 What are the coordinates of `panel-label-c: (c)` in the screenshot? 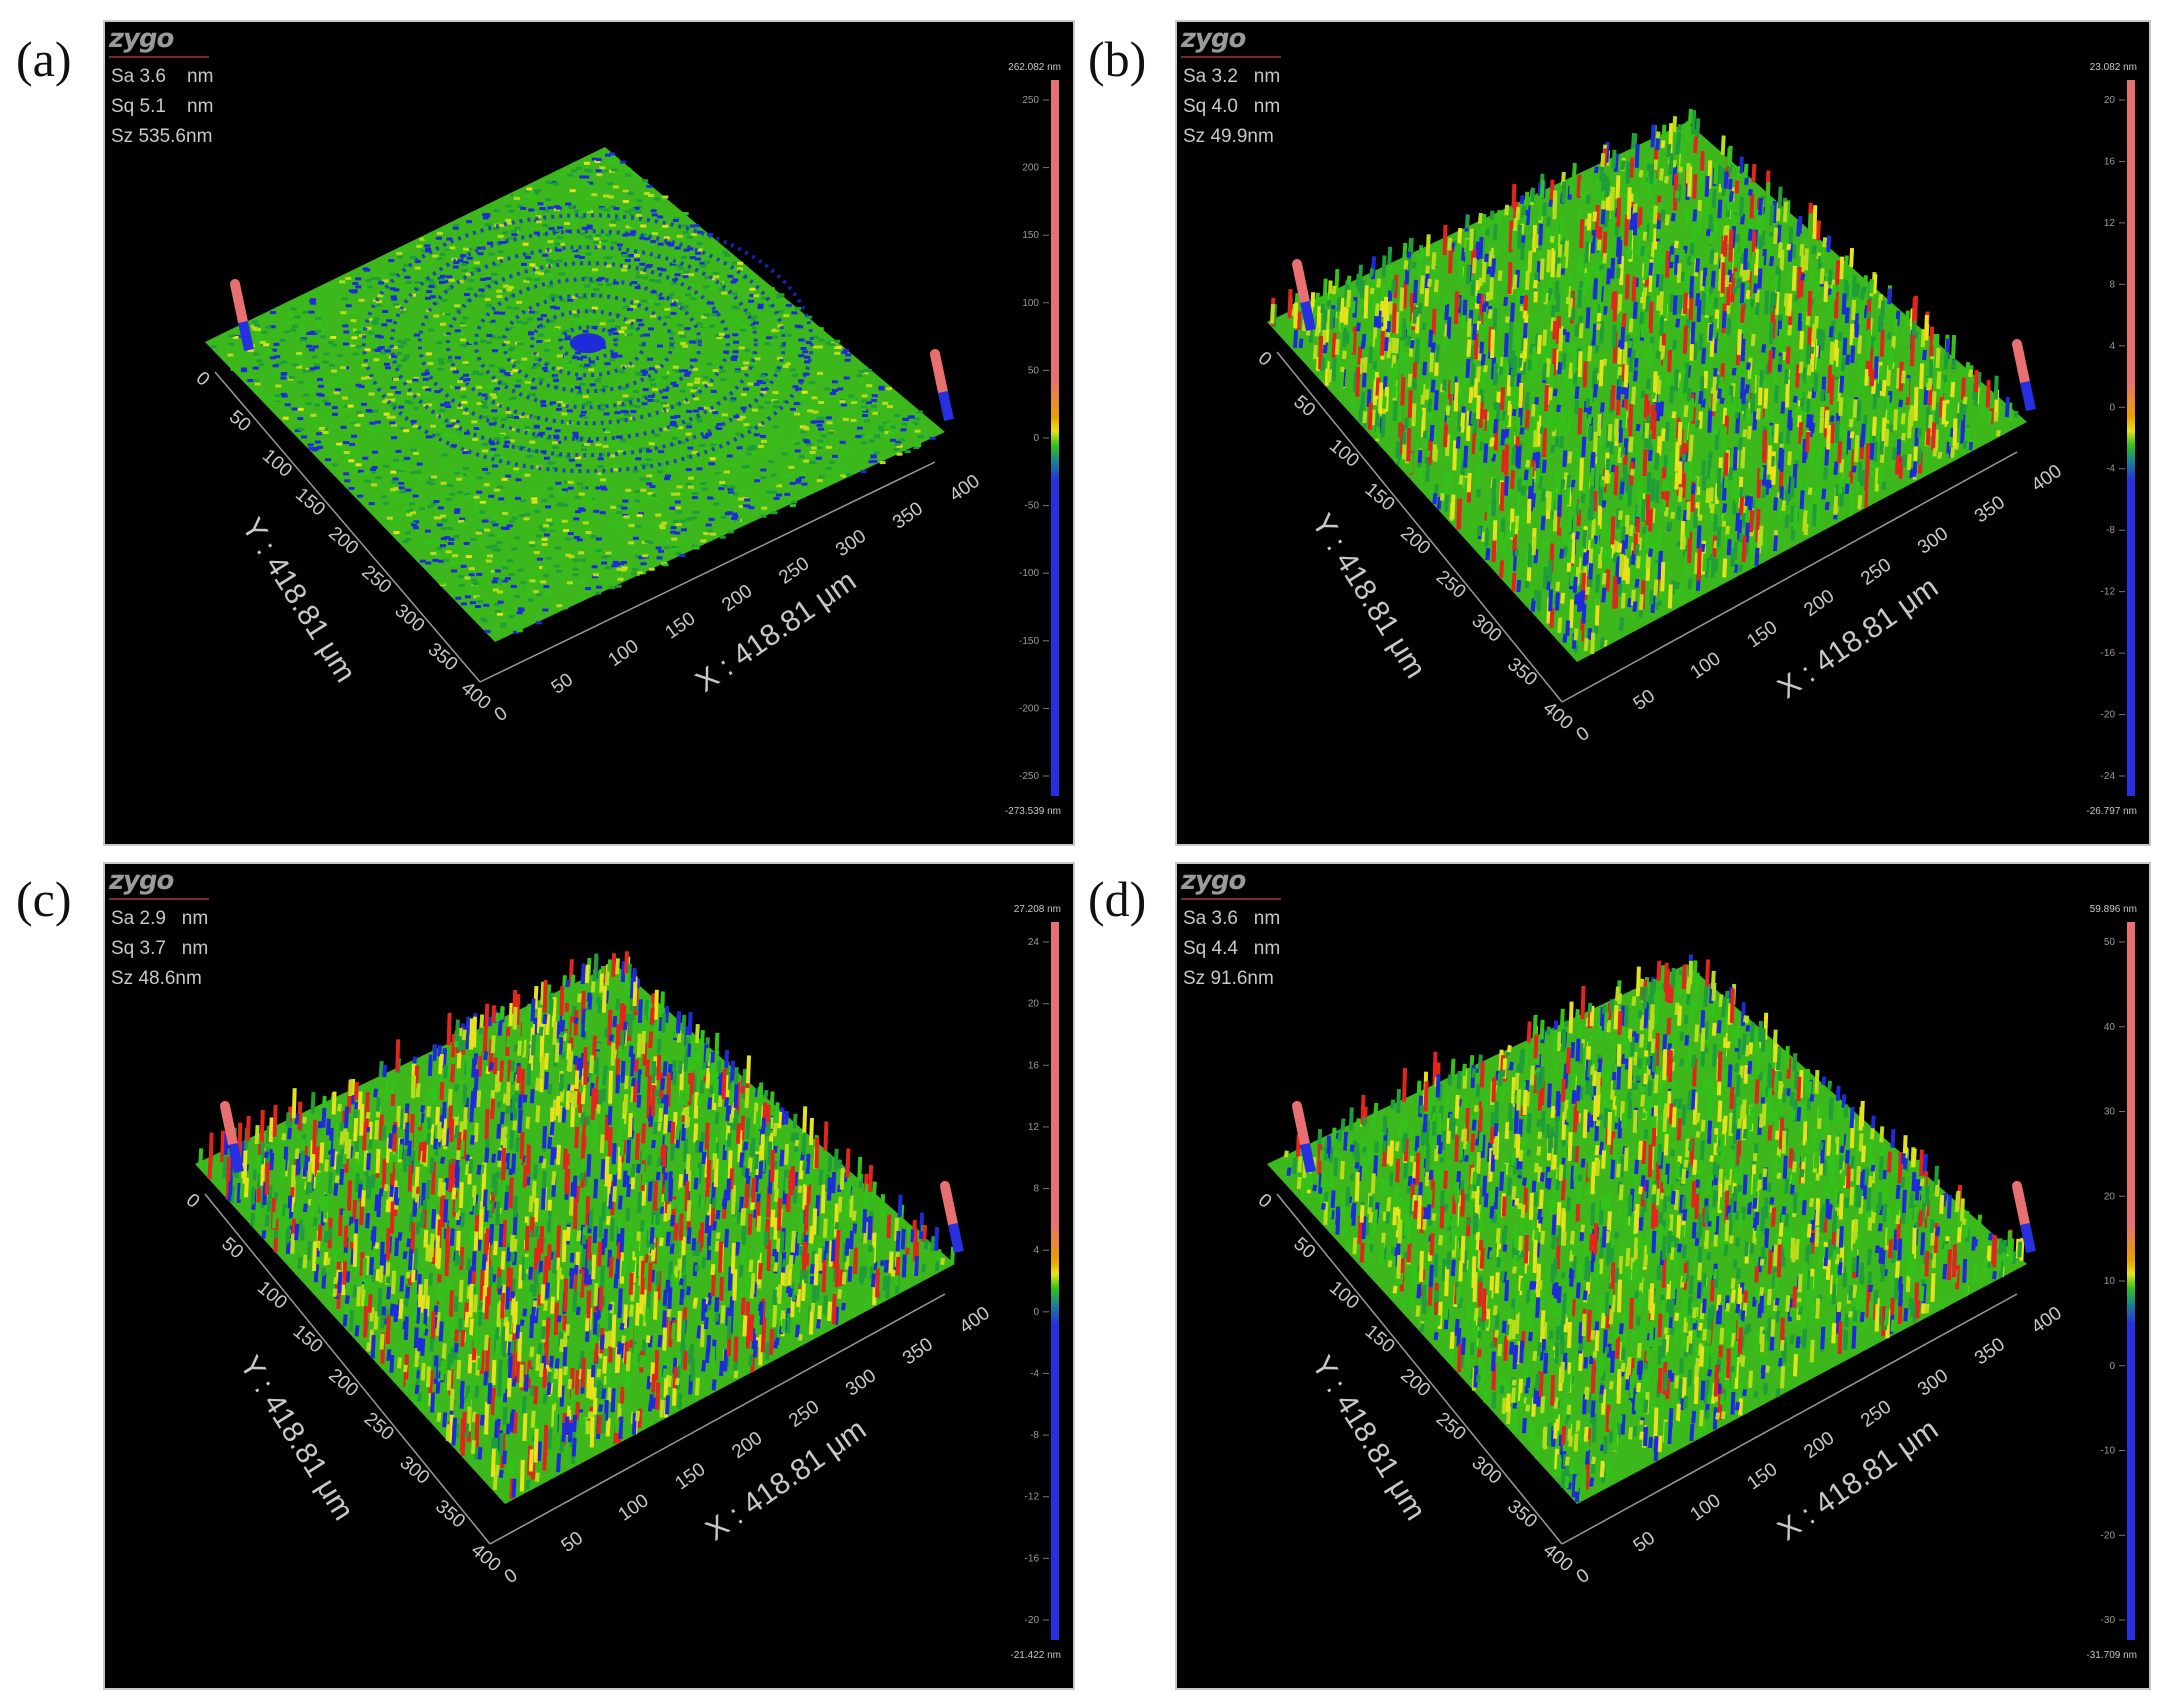 It's located at (44, 899).